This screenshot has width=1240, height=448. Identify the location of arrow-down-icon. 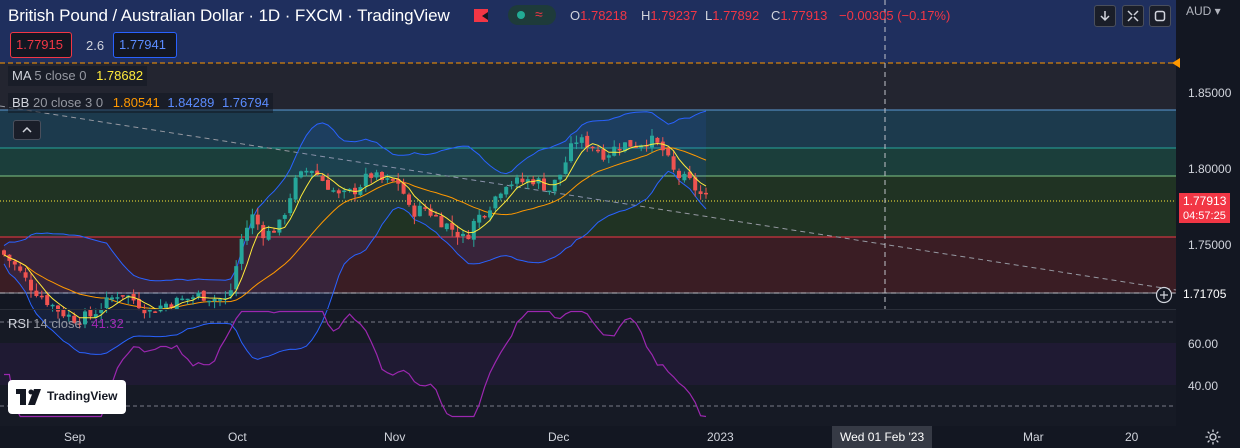
(1105, 16).